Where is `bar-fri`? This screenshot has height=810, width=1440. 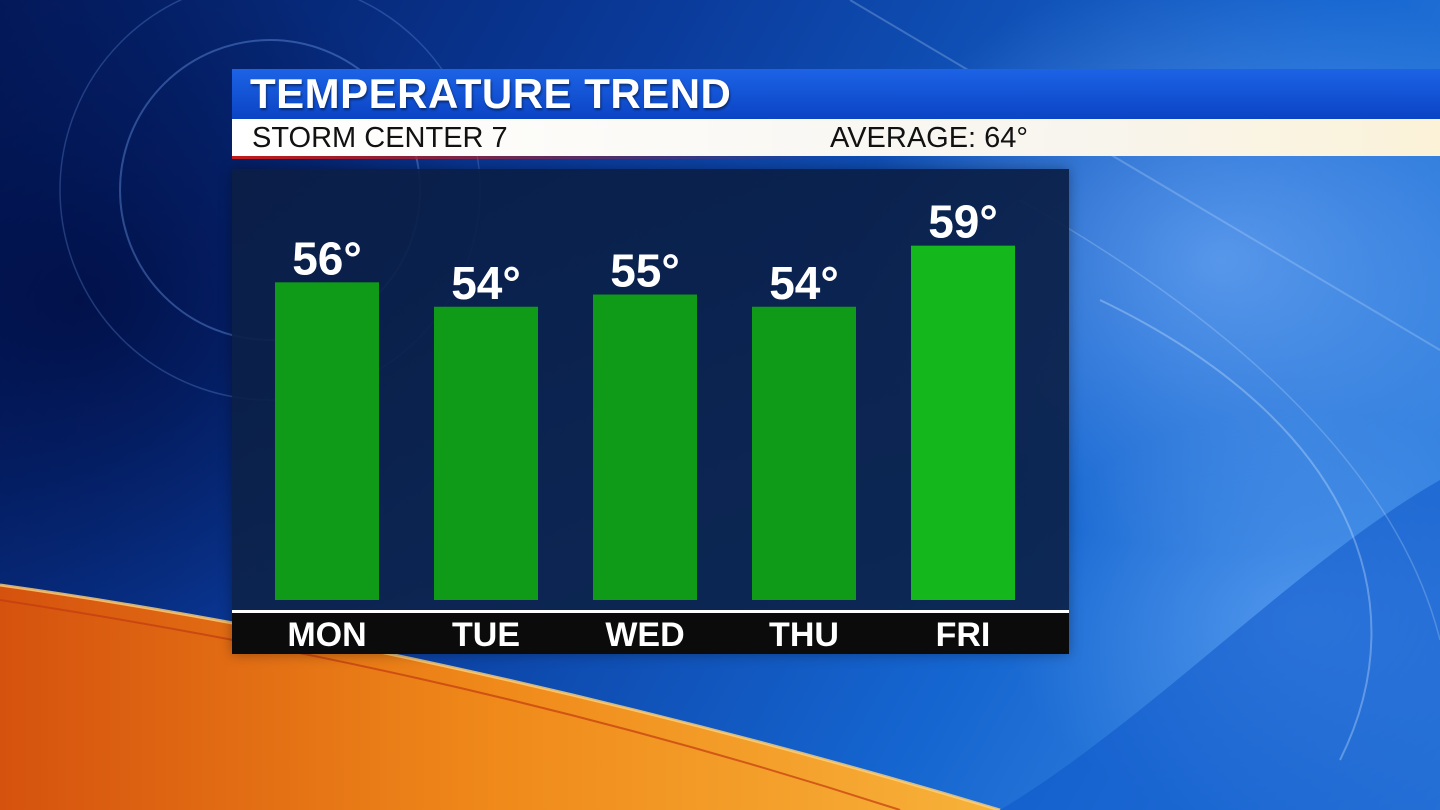
bar-fri is located at coordinates (963, 422).